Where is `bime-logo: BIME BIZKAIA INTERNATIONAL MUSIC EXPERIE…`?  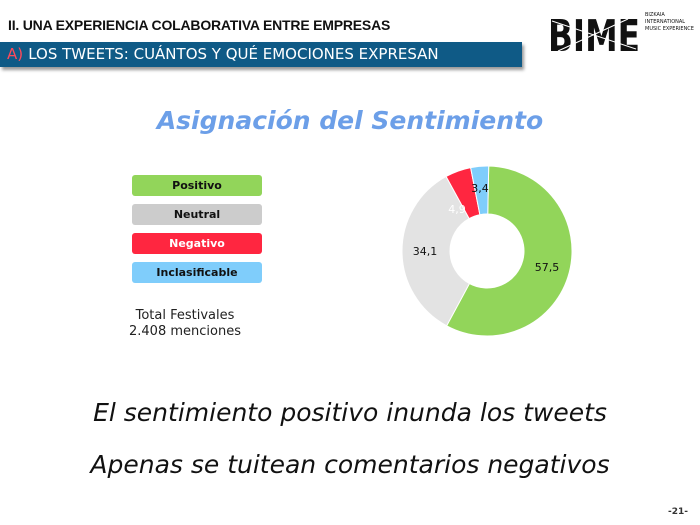
bime-logo: BIME BIZKAIA INTERNATIONAL MUSIC EXPERIE… is located at coordinates (621, 33).